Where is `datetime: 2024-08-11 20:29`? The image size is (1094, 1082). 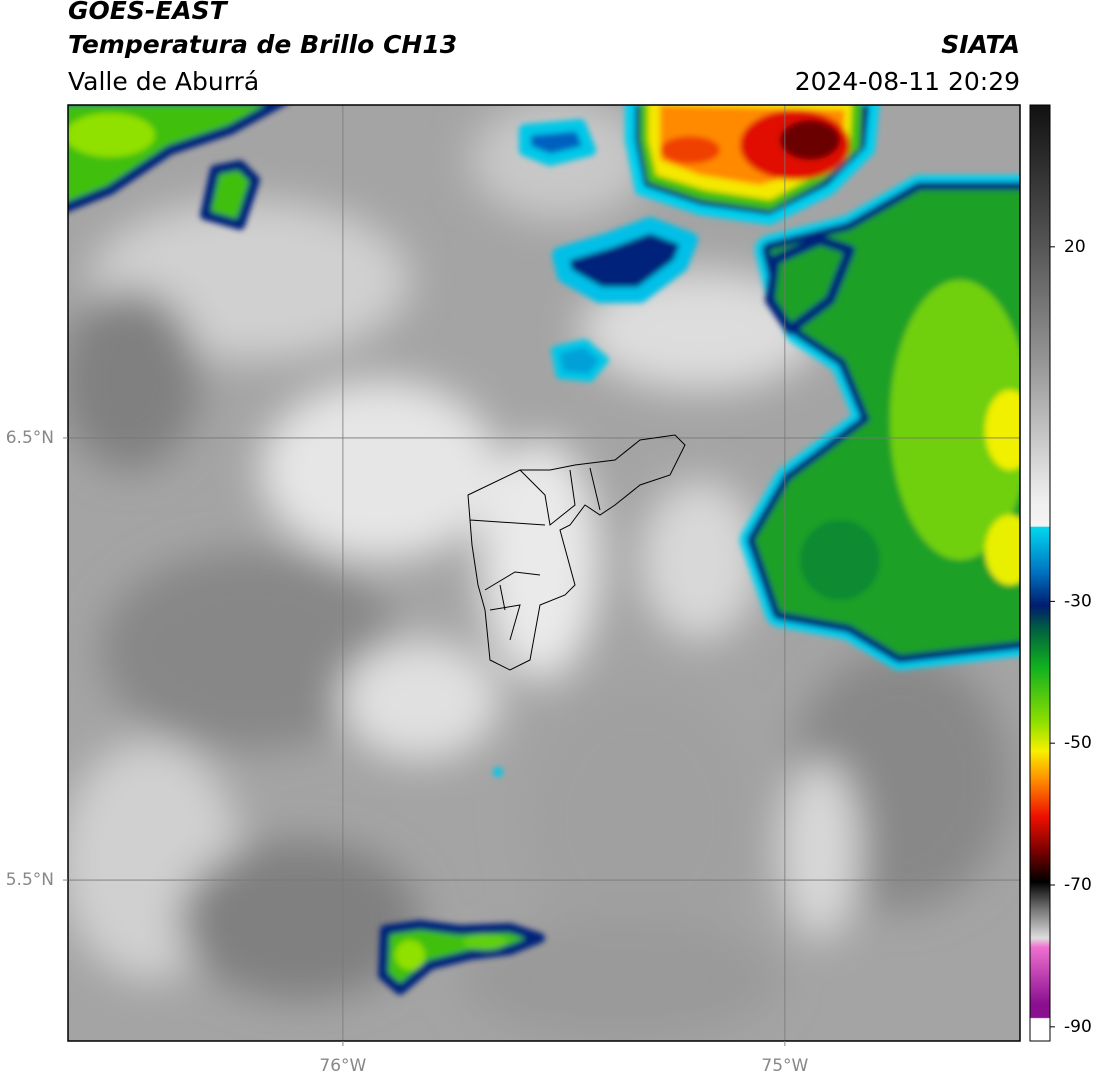 datetime: 2024-08-11 20:29 is located at coordinates (907, 81).